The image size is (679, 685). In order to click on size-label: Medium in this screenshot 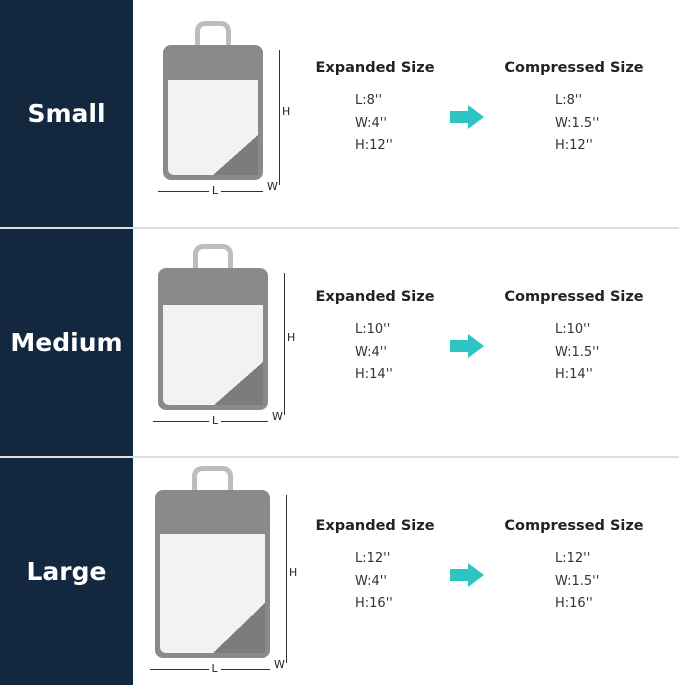, I will do `click(66, 342)`.